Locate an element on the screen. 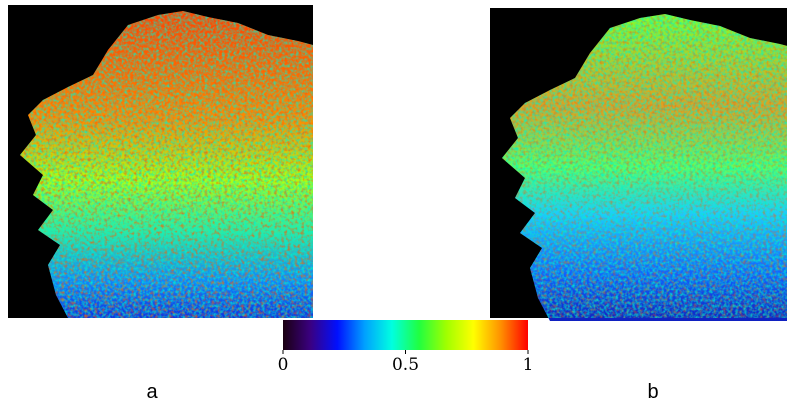 Image resolution: width=787 pixels, height=409 pixels. colorbar is located at coordinates (405, 335).